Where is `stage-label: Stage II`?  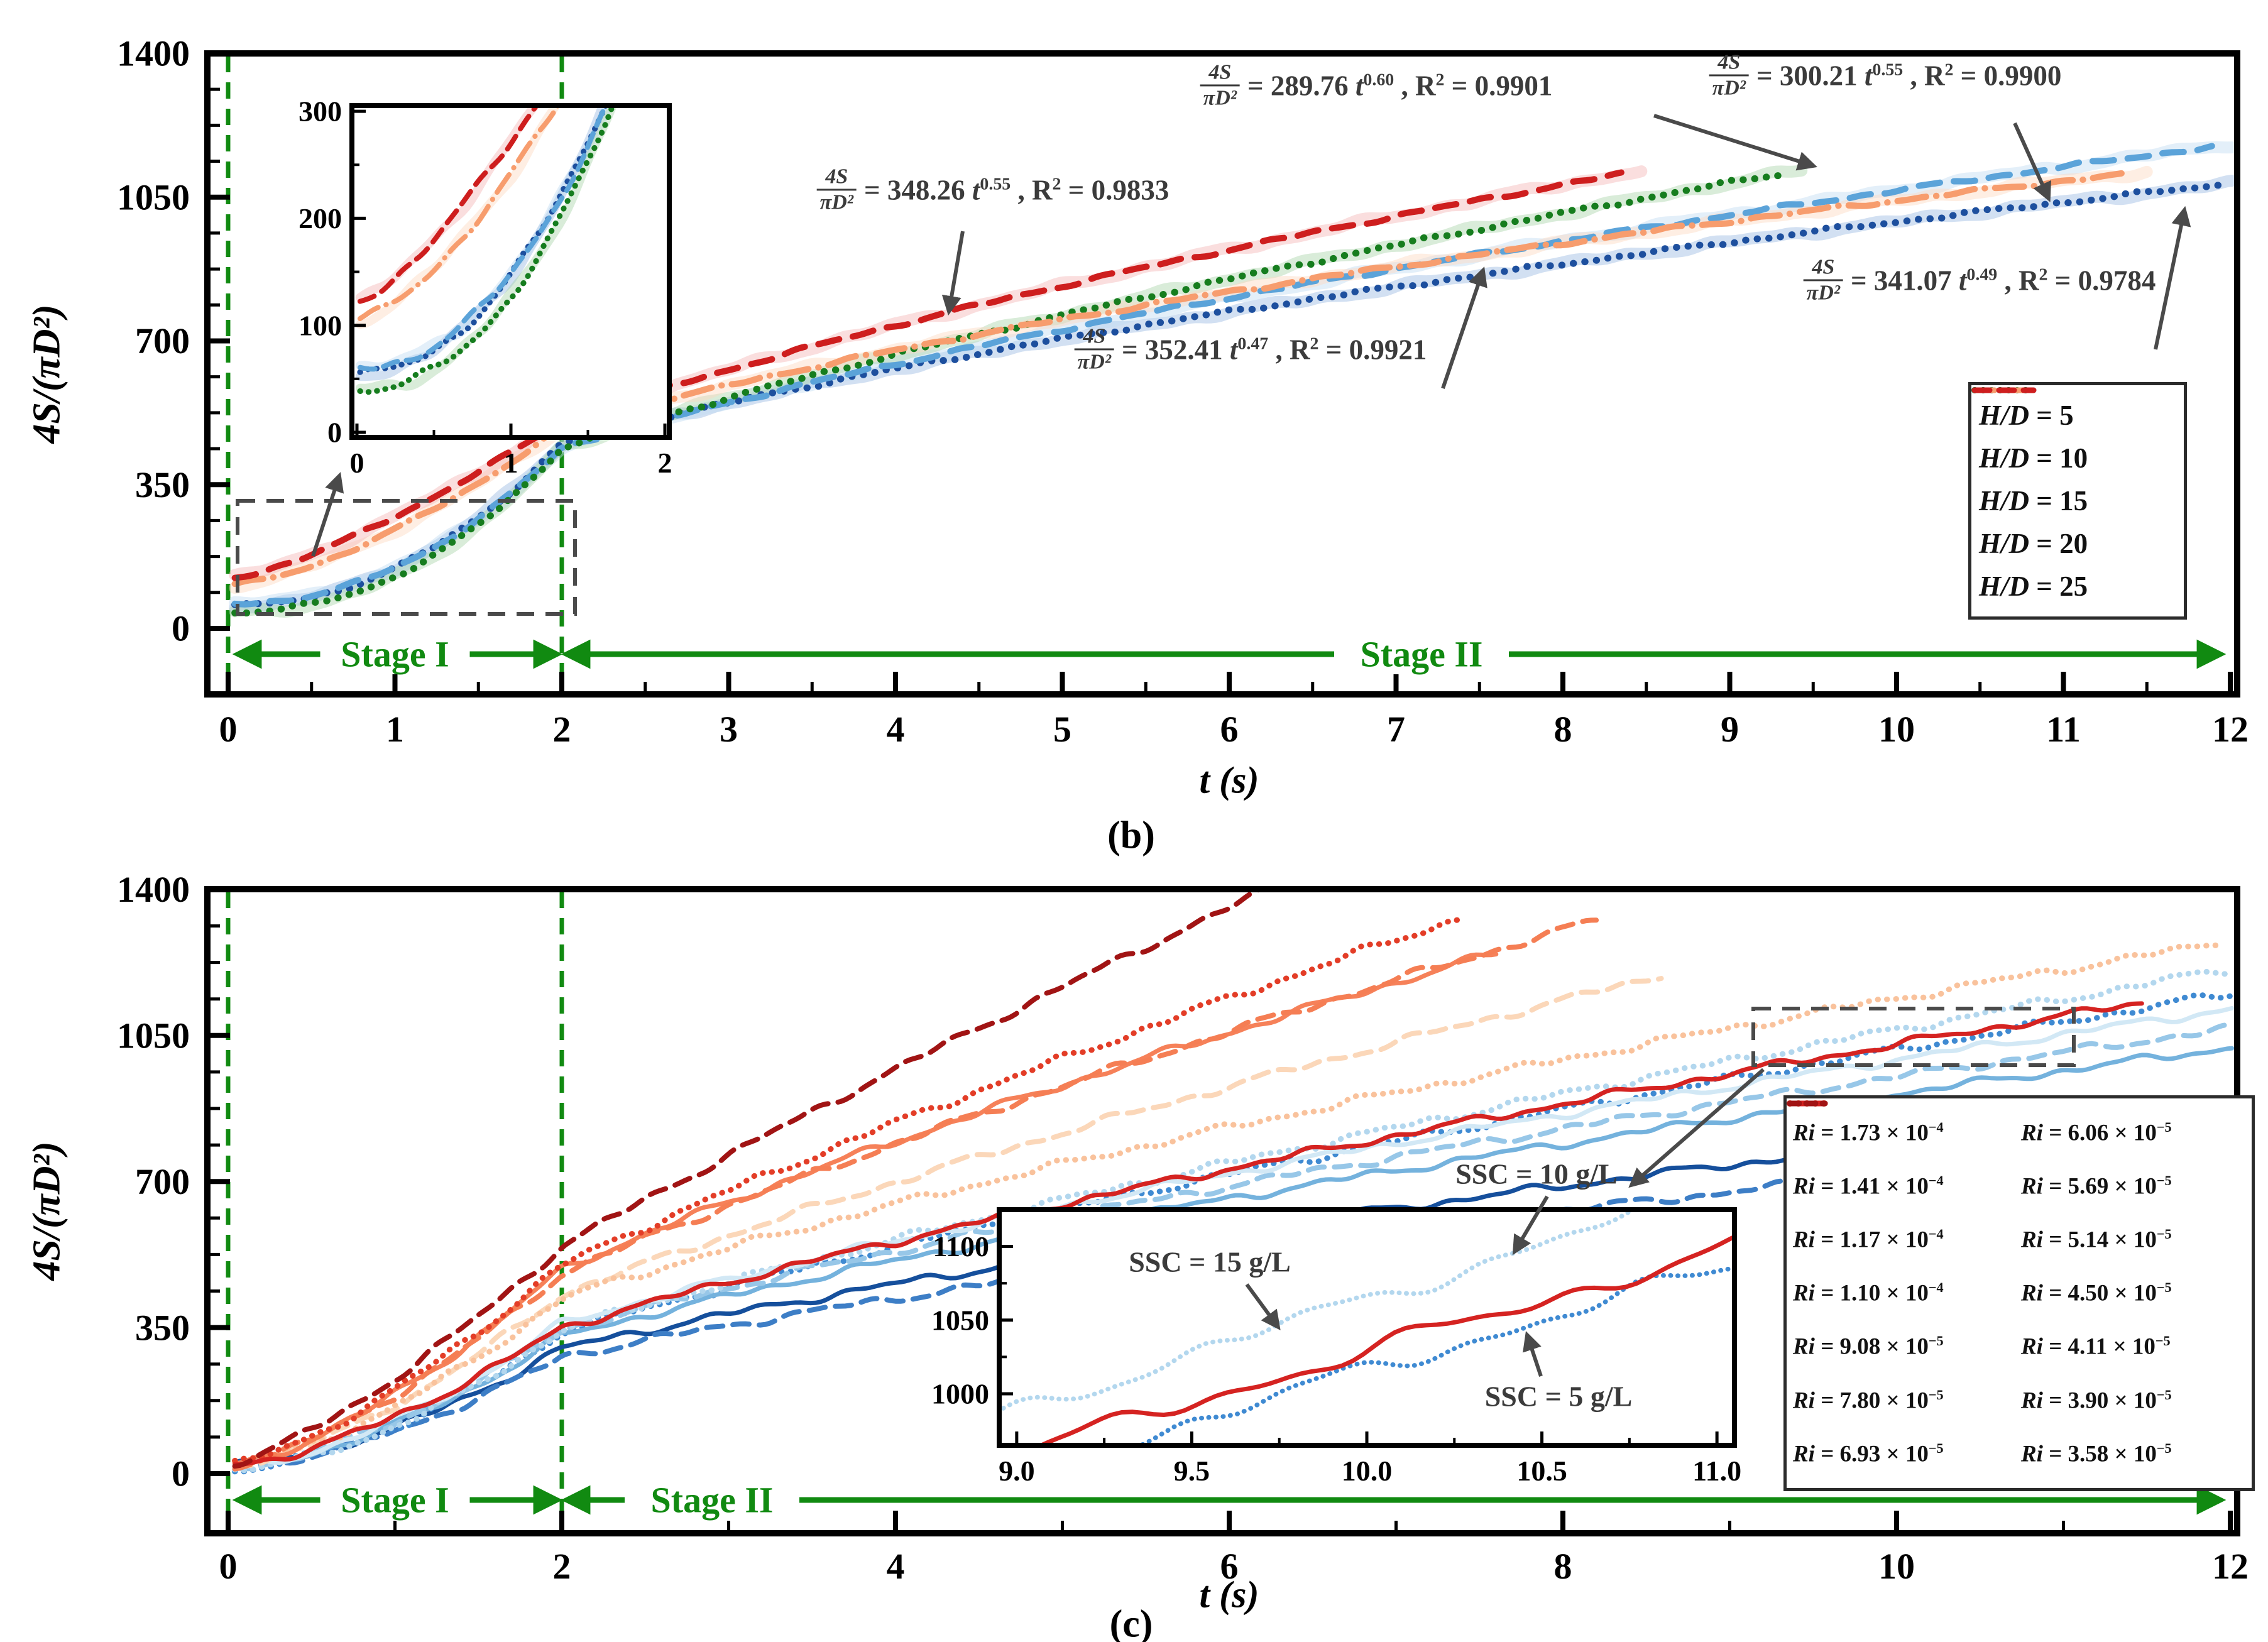 stage-label: Stage II is located at coordinates (713, 1500).